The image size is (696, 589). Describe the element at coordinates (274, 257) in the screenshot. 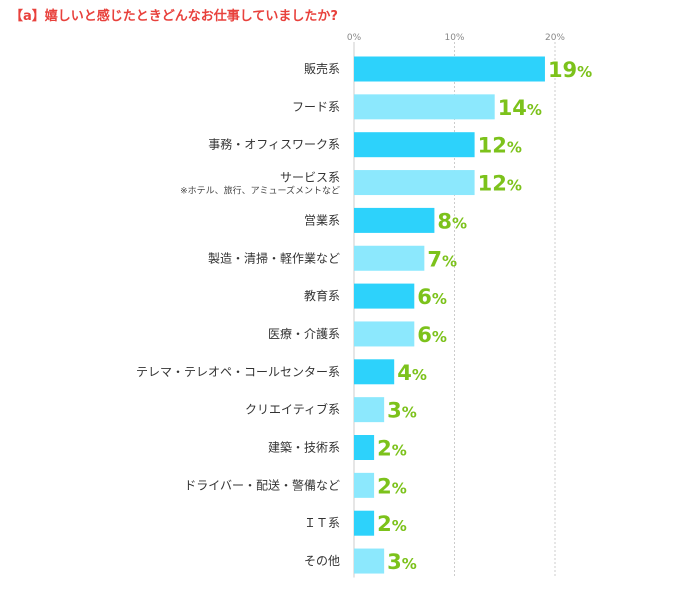

I see `category-label: 製造・清掃・軽作業など` at that location.